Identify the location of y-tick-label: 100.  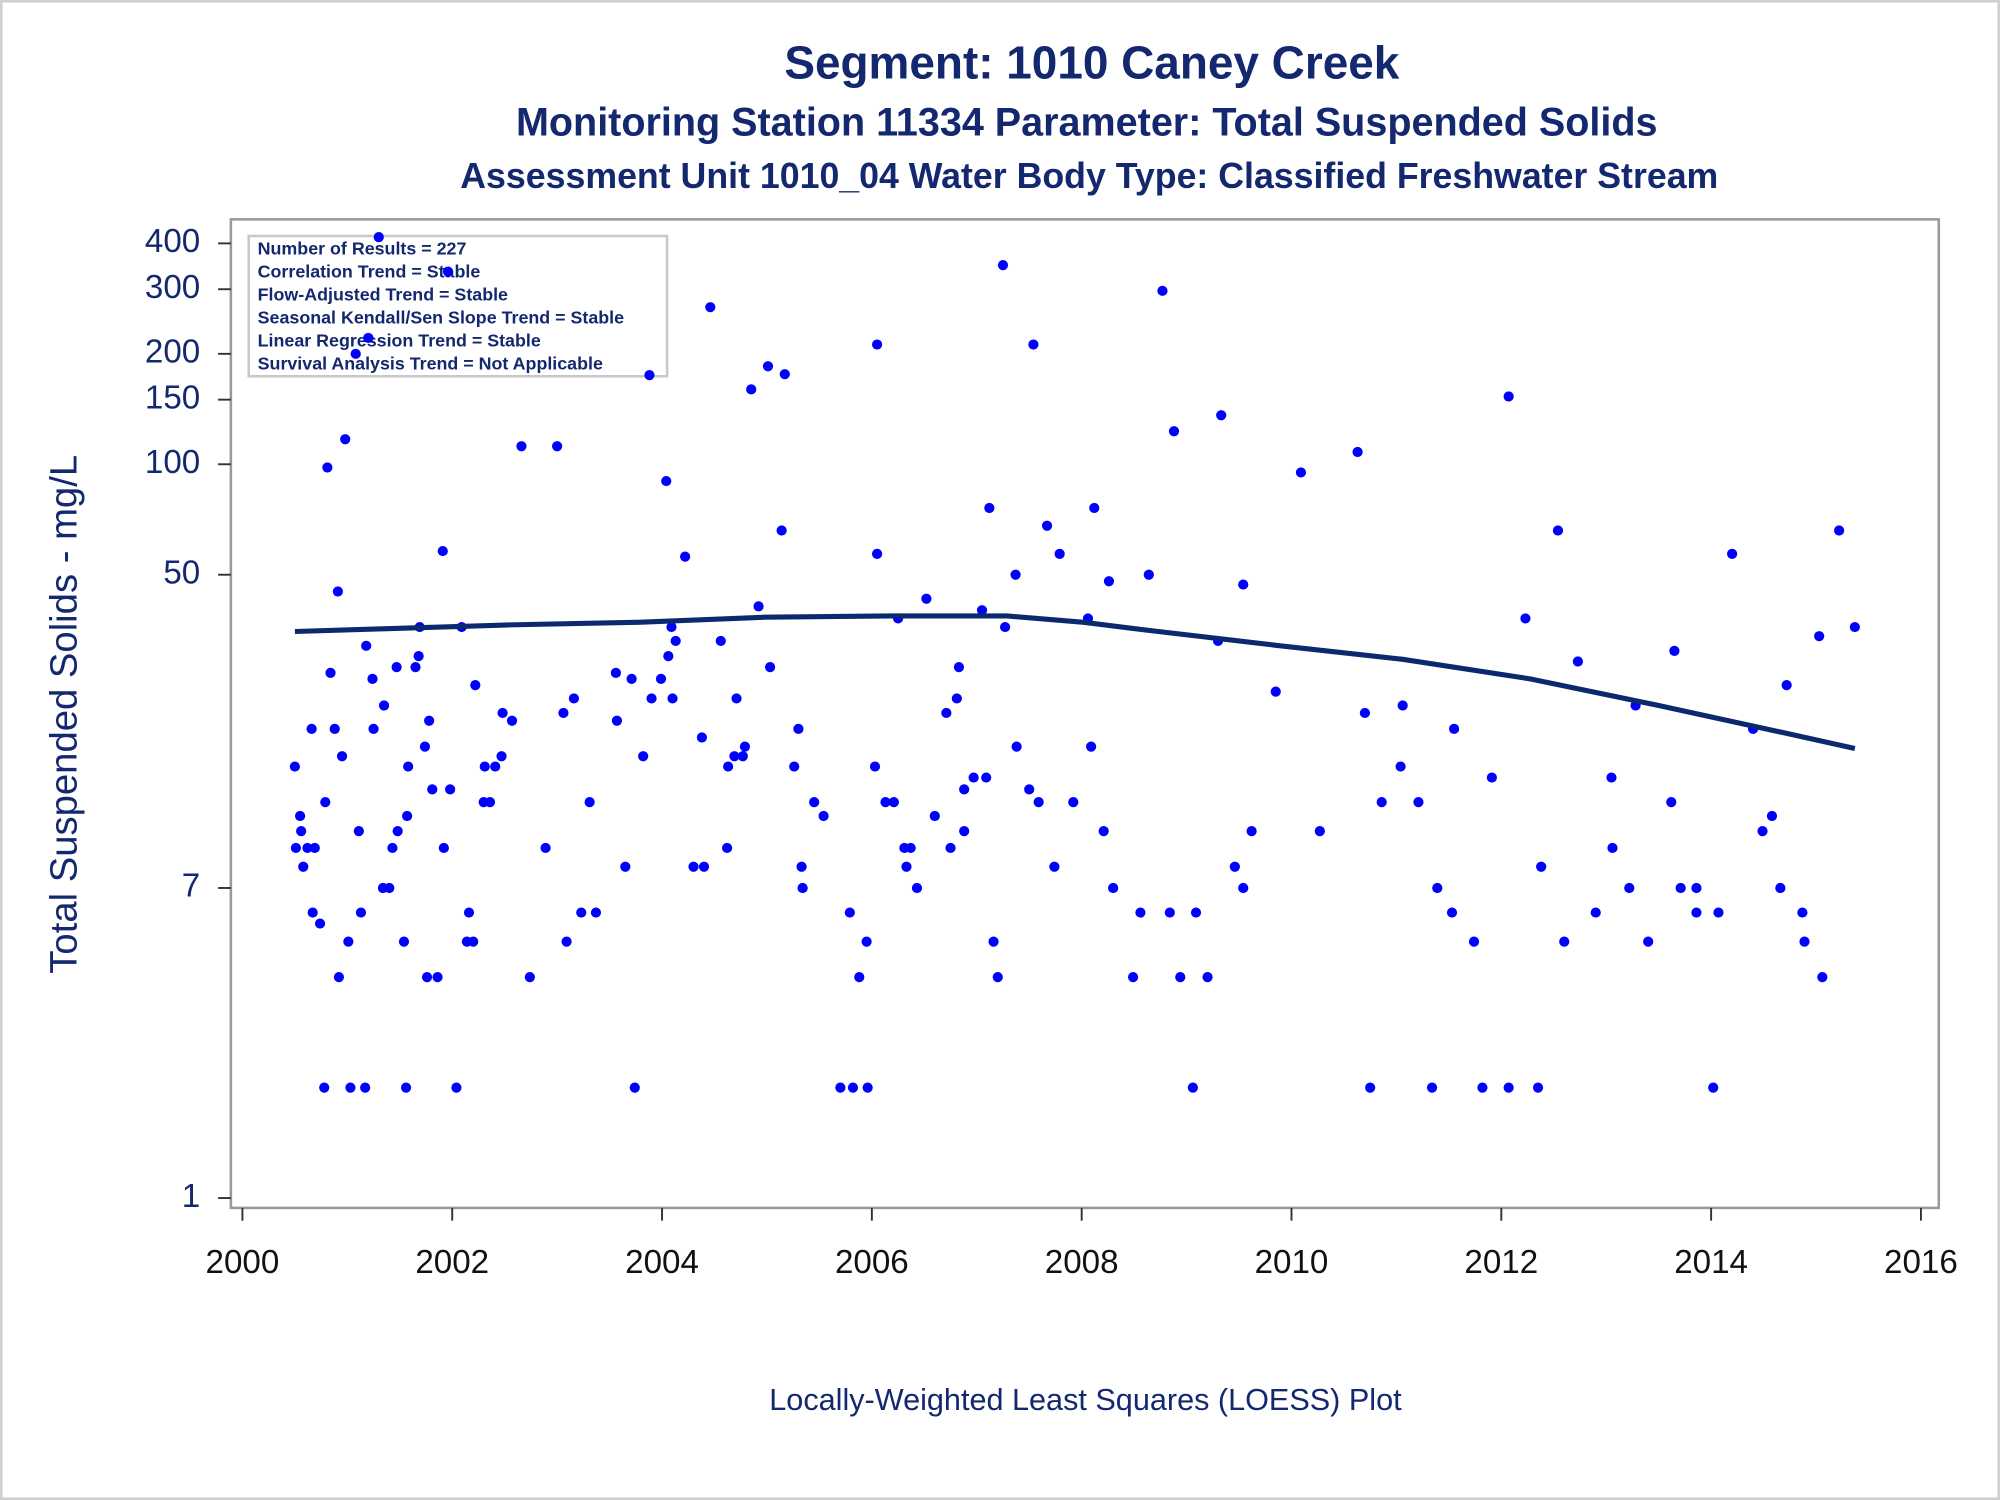
(172, 462).